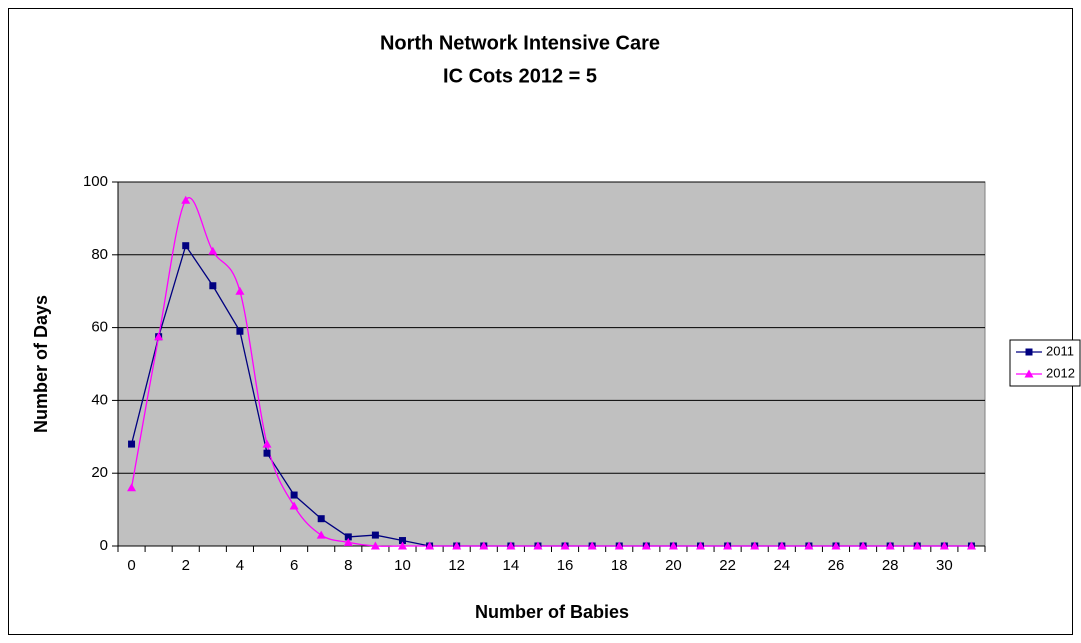  I want to click on x-tick-label: 12, so click(456, 565).